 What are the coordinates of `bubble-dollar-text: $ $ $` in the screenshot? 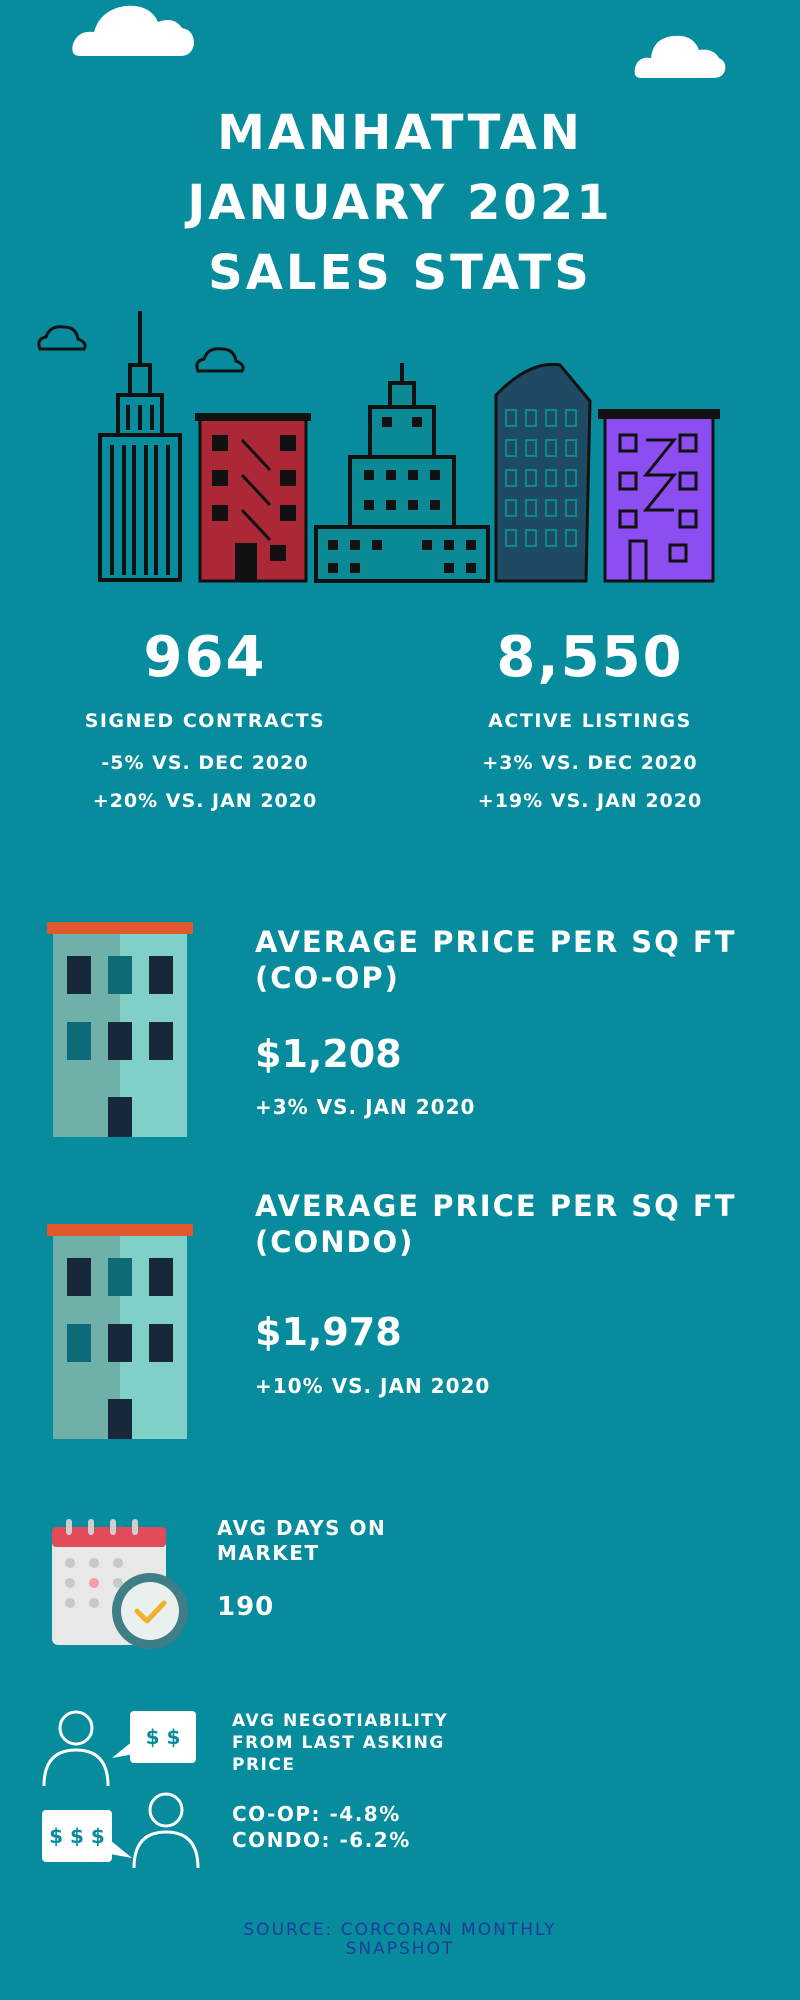 It's located at (77, 1836).